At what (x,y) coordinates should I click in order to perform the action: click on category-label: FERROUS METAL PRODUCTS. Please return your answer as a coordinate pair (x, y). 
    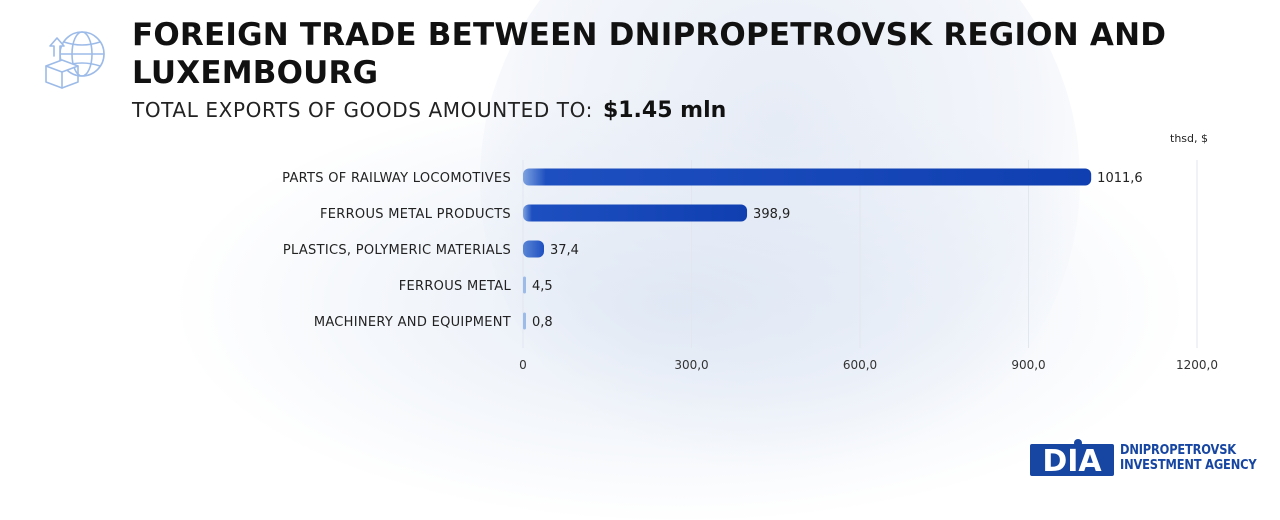
    Looking at the image, I should click on (415, 214).